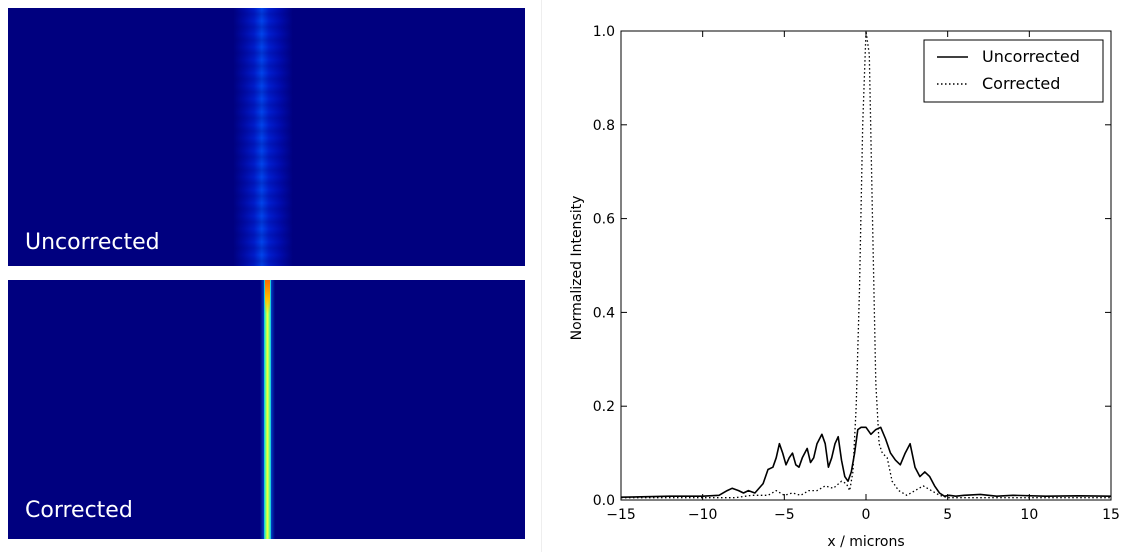  Describe the element at coordinates (865, 542) in the screenshot. I see `x-axis-label: x / microns` at that location.